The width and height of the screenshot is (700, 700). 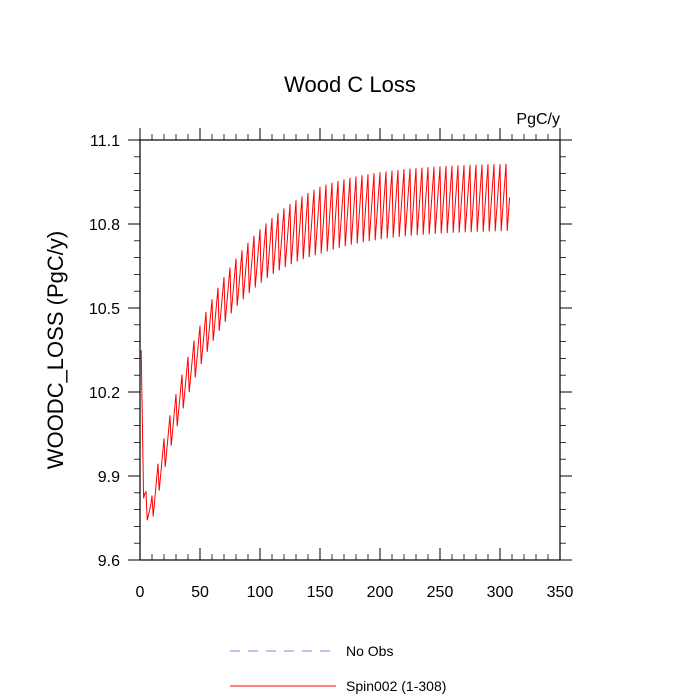 What do you see at coordinates (560, 592) in the screenshot?
I see `x-tick-label: 350` at bounding box center [560, 592].